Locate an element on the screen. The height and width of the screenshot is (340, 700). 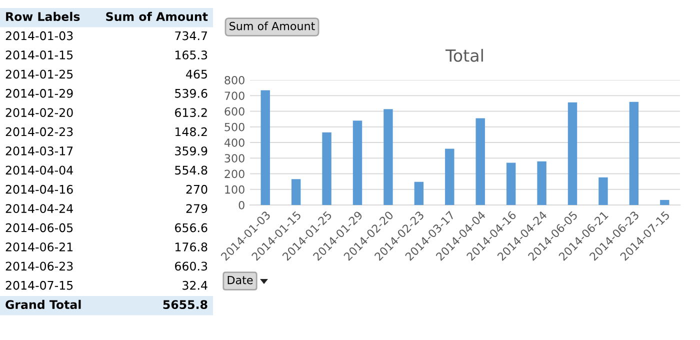
category-label: 2014-06-23 is located at coordinates (39, 266).